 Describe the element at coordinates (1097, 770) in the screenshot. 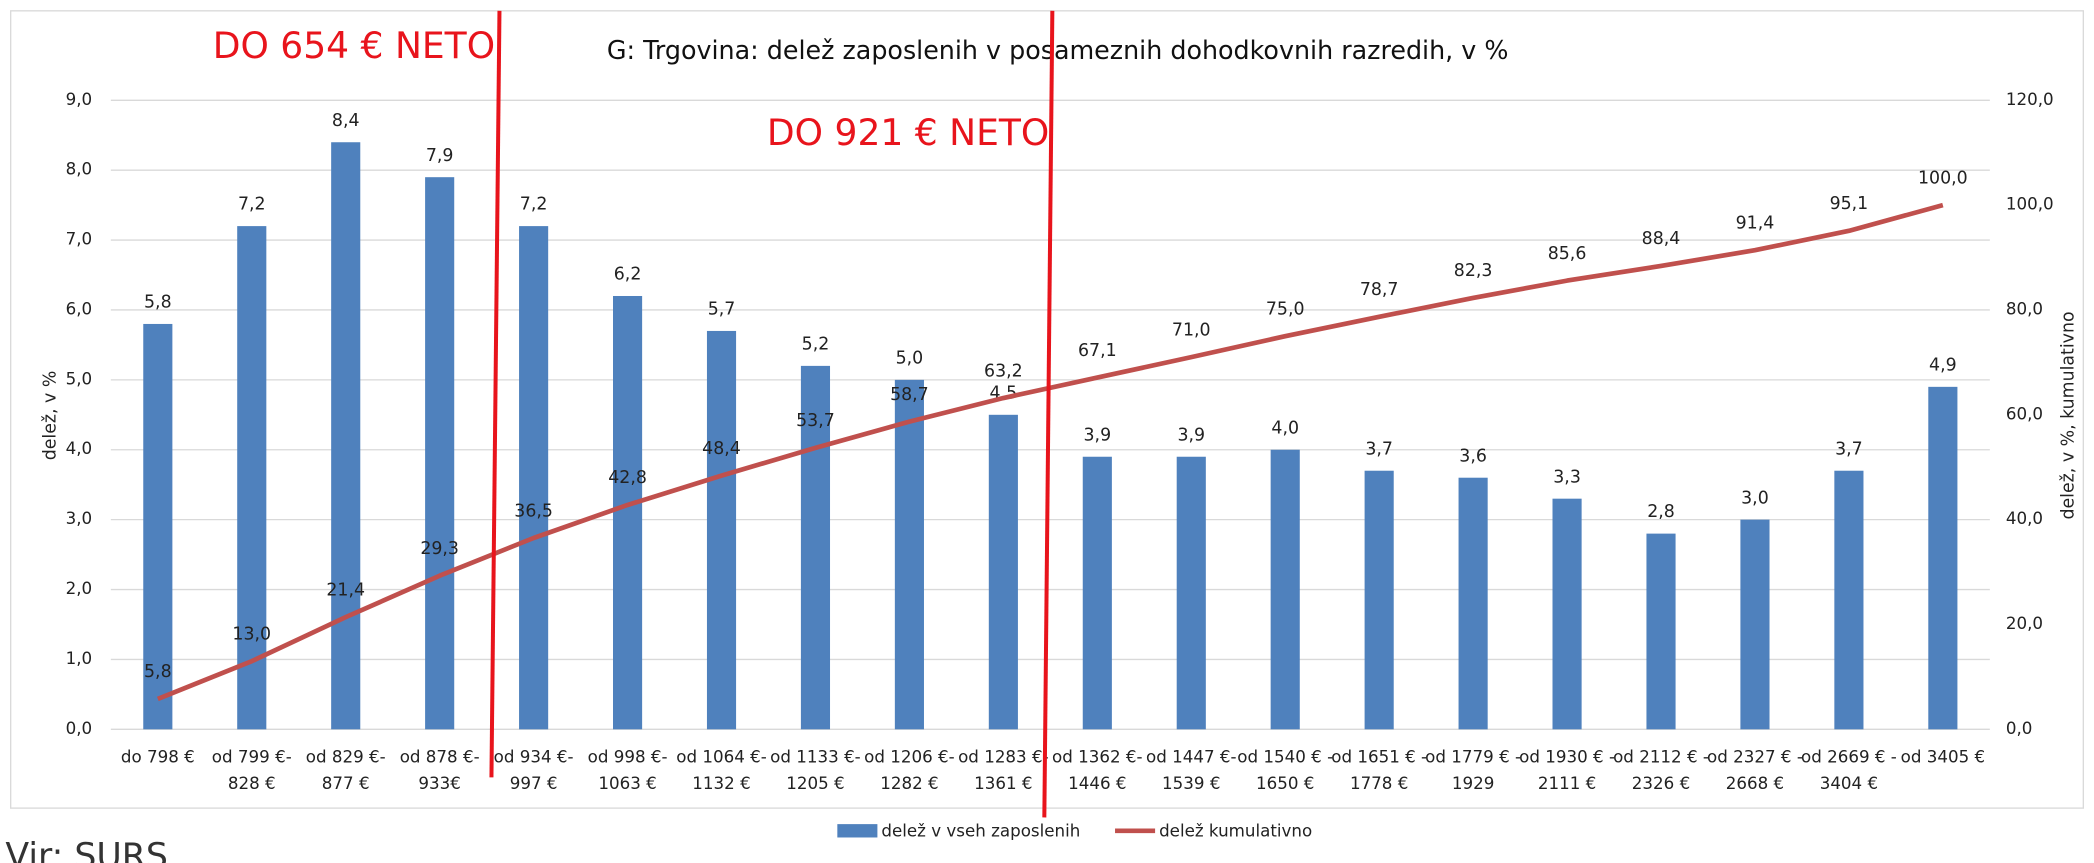

I see `x-tick-label: od 1362 €-1446 €` at that location.